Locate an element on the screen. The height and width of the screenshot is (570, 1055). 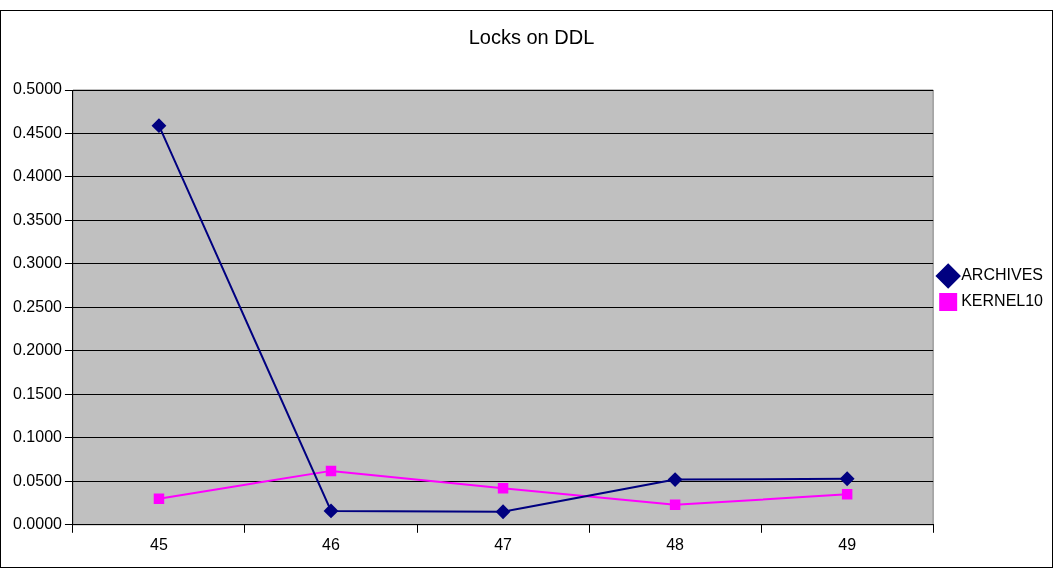
y-tick-label: 0.4000 is located at coordinates (38, 176).